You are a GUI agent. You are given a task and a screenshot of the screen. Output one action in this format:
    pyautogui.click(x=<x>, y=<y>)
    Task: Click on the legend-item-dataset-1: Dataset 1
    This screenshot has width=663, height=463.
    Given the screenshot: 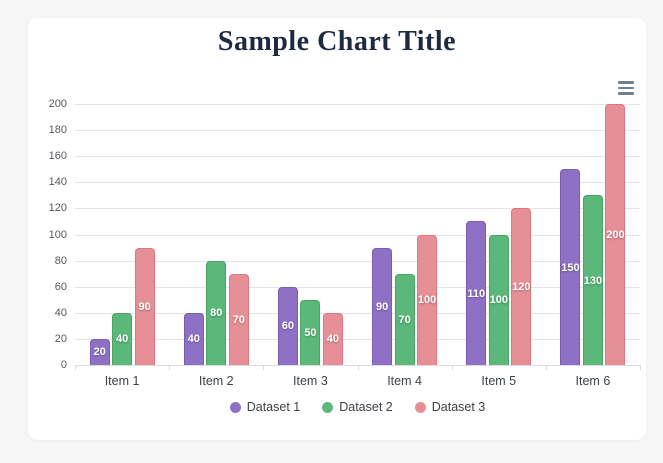 What is the action you would take?
    pyautogui.click(x=265, y=407)
    